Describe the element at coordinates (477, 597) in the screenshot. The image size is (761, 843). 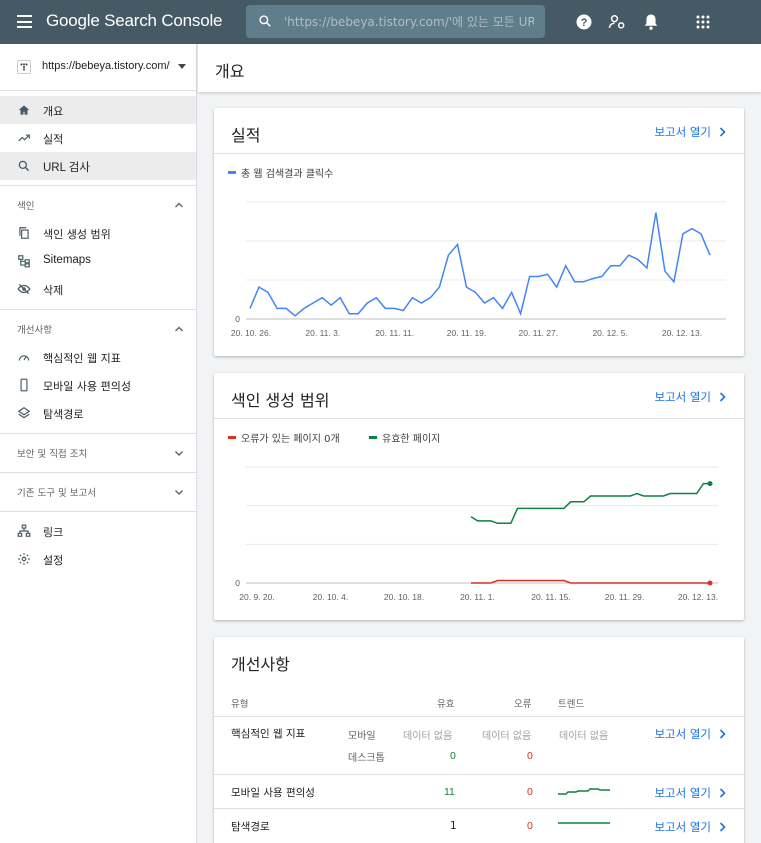
I see `x-tick-label: 20. 11. 1.` at that location.